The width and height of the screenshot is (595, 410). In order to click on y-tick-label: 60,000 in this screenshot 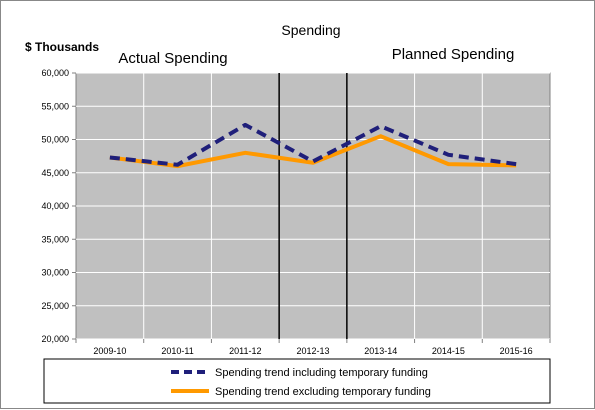, I will do `click(55, 73)`.